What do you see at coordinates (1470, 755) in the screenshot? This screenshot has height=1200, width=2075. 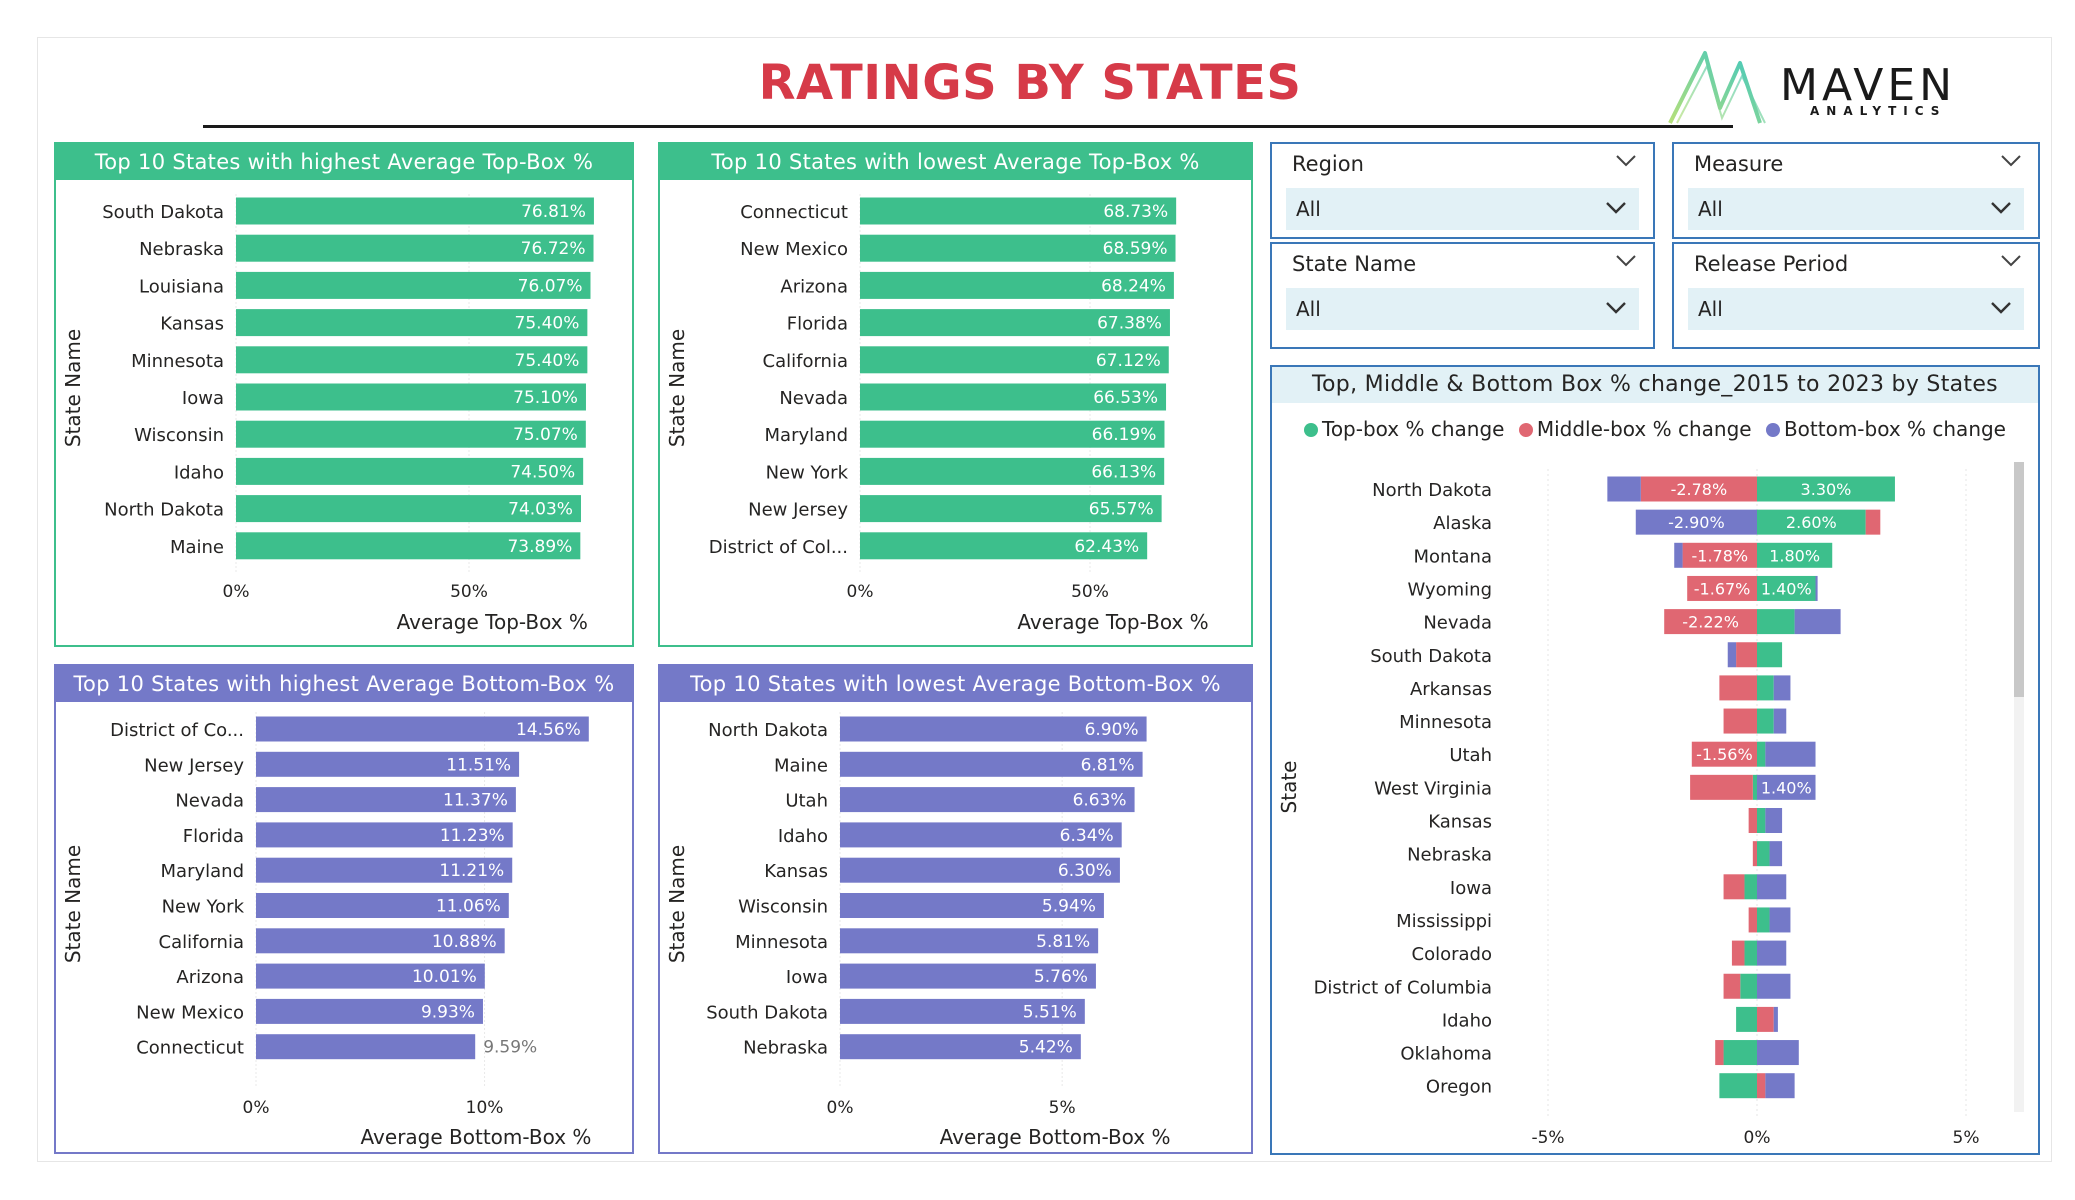 I see `category-label: Utah` at bounding box center [1470, 755].